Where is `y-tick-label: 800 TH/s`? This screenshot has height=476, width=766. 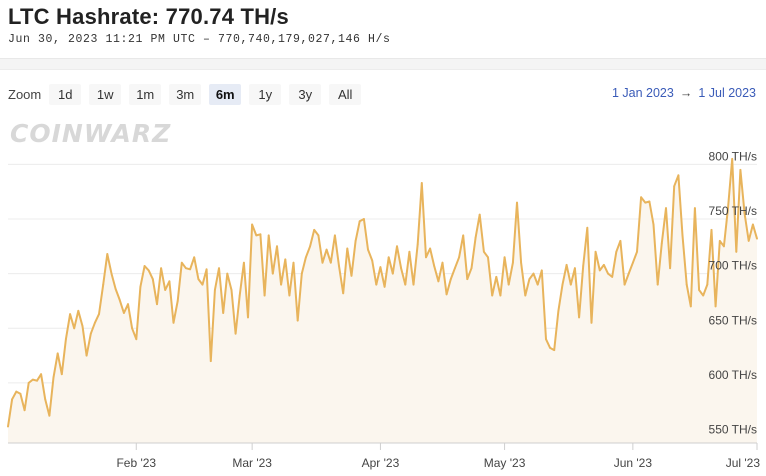
y-tick-label: 800 TH/s is located at coordinates (733, 156).